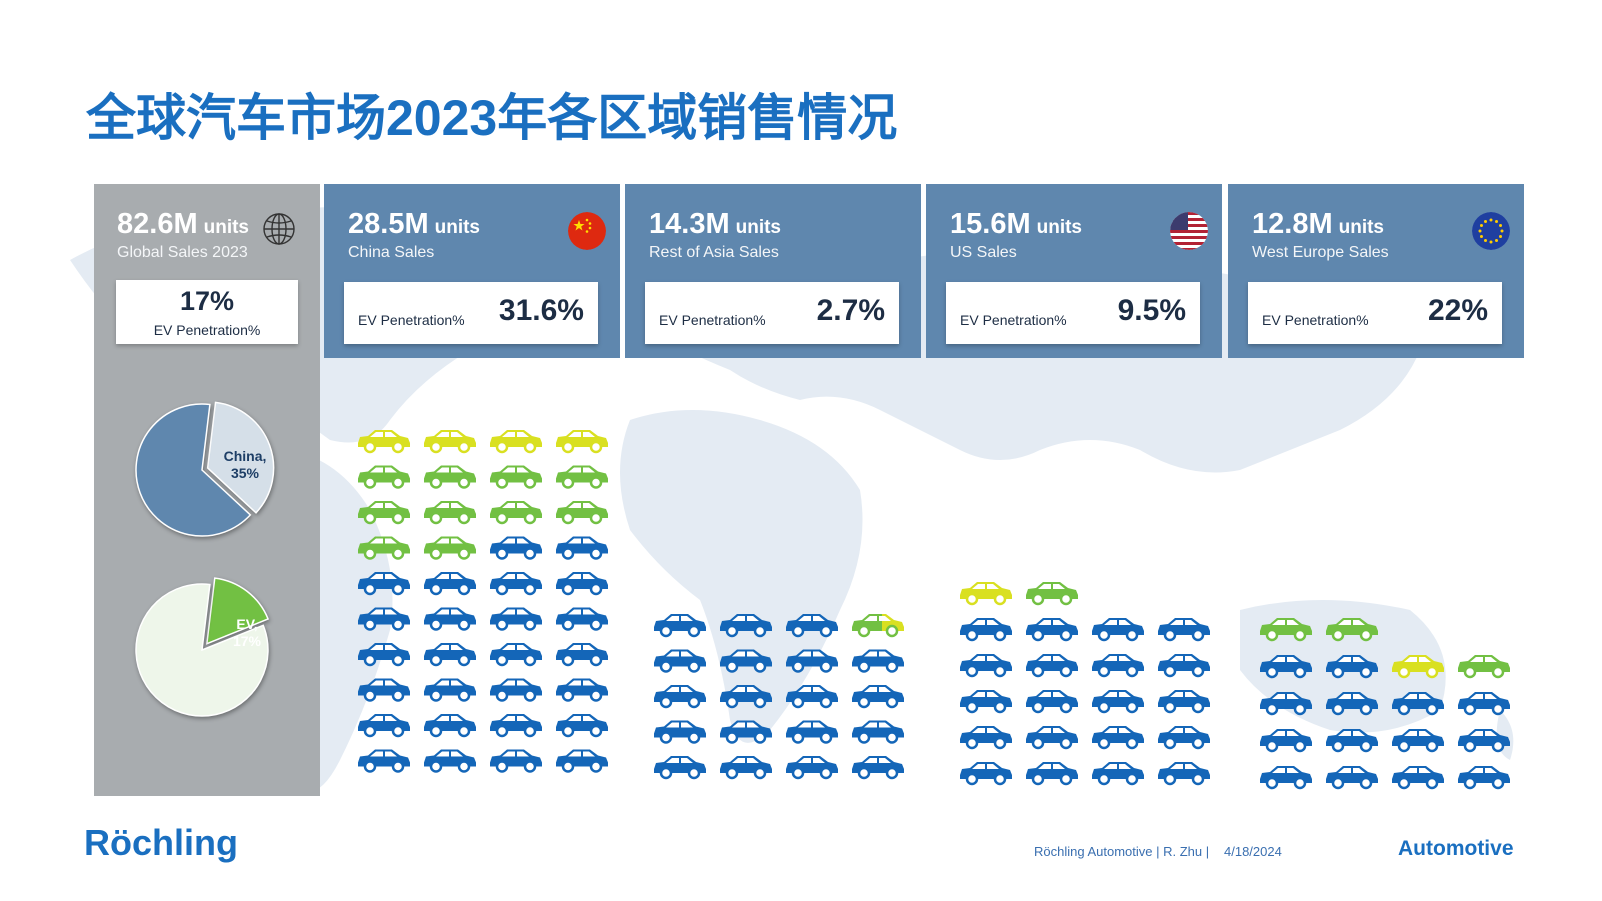 This screenshot has width=1602, height=901. I want to click on china-flag-icon, so click(587, 231).